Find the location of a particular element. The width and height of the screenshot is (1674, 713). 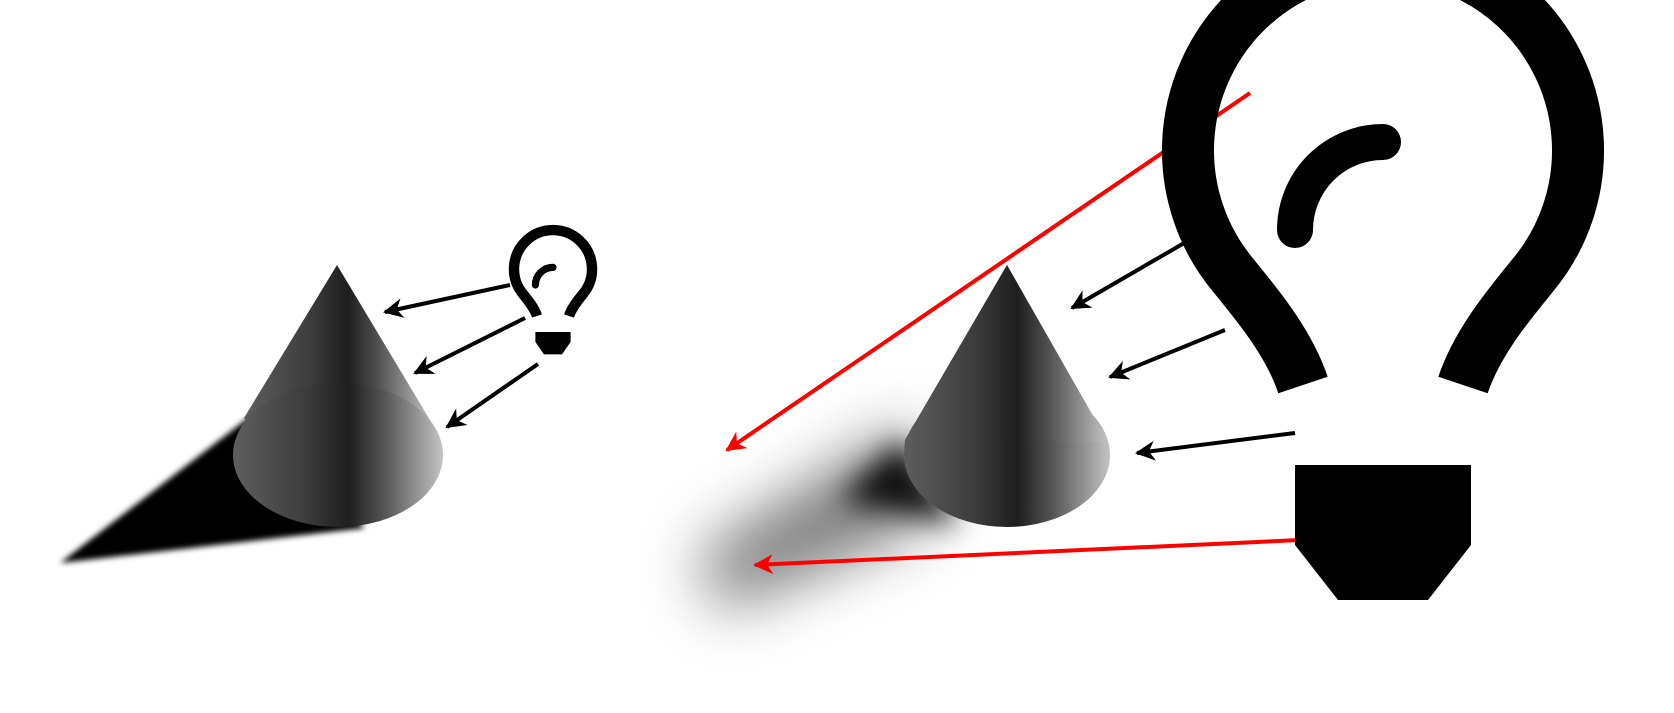

light-rays is located at coordinates (461, 356).